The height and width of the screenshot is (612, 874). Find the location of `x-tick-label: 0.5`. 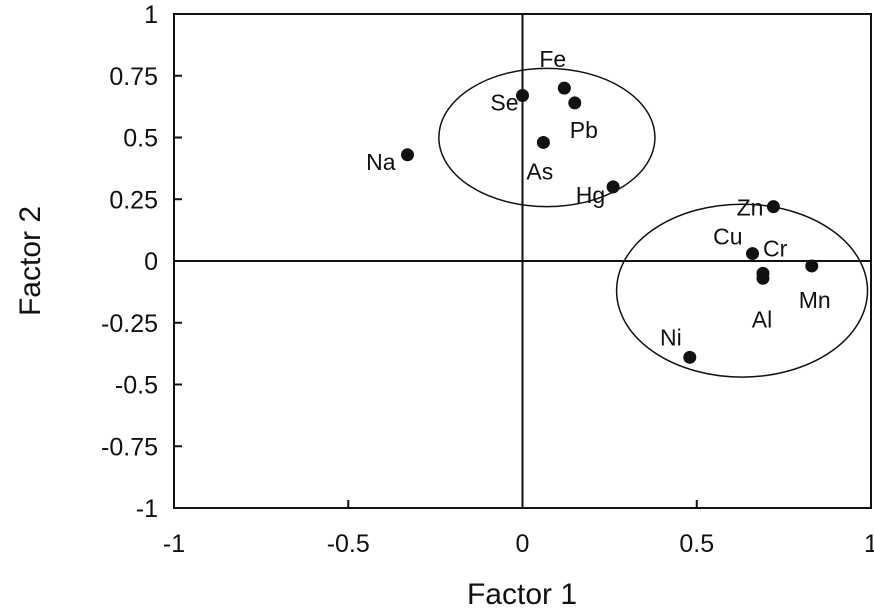

x-tick-label: 0.5 is located at coordinates (696, 544).